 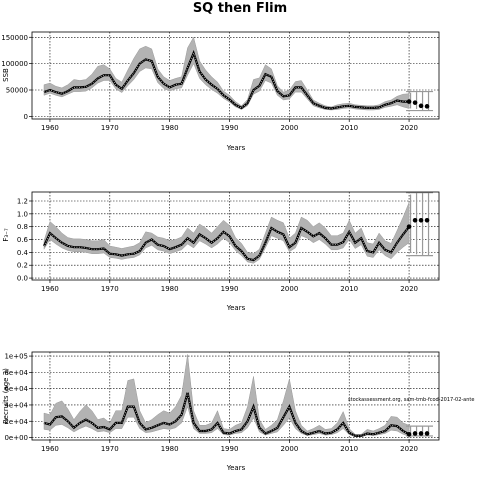 I want to click on rec-y-tick-label: 2e+04, so click(x=16, y=422).